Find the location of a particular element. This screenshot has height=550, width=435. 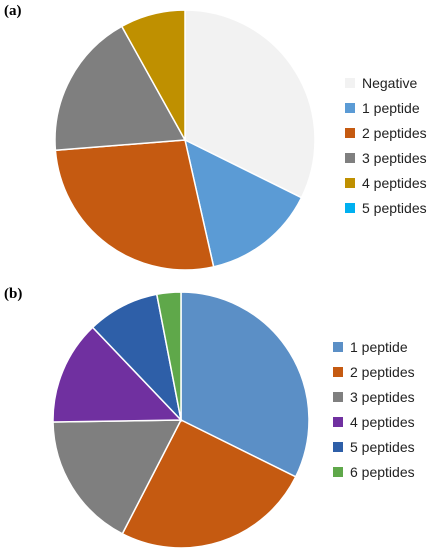

legend-b-label: 6 peptides is located at coordinates (382, 471).